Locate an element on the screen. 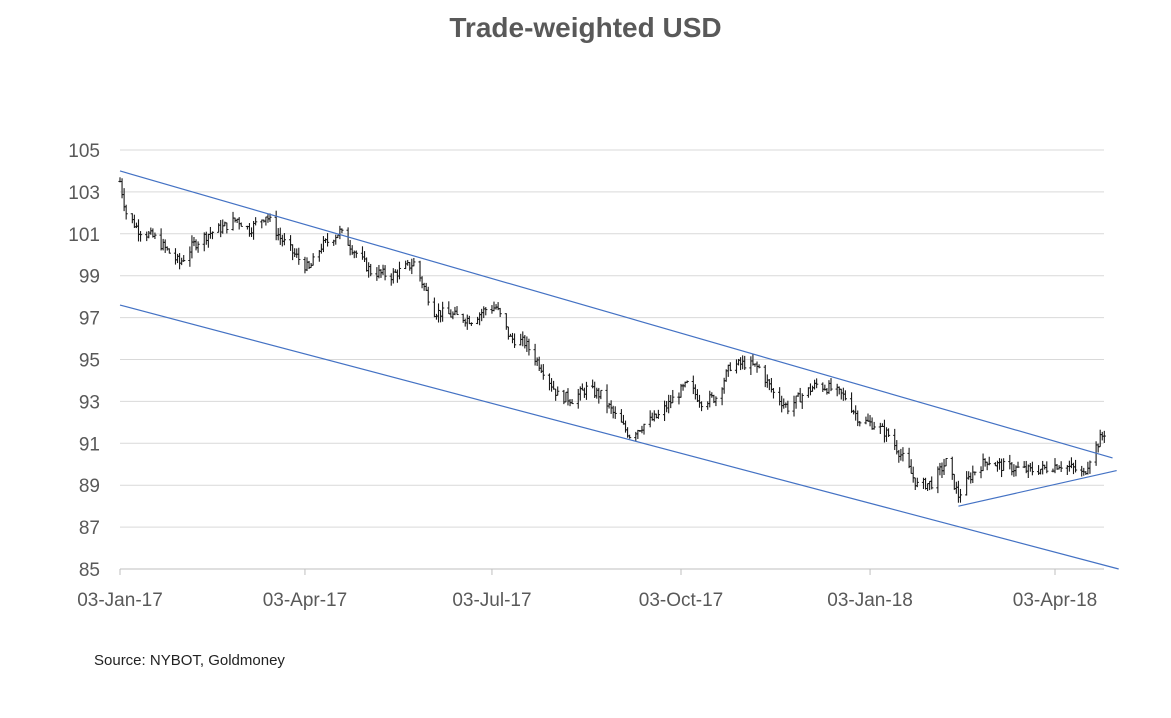  x-tick-label: 03-Jan-17 is located at coordinates (120, 600).